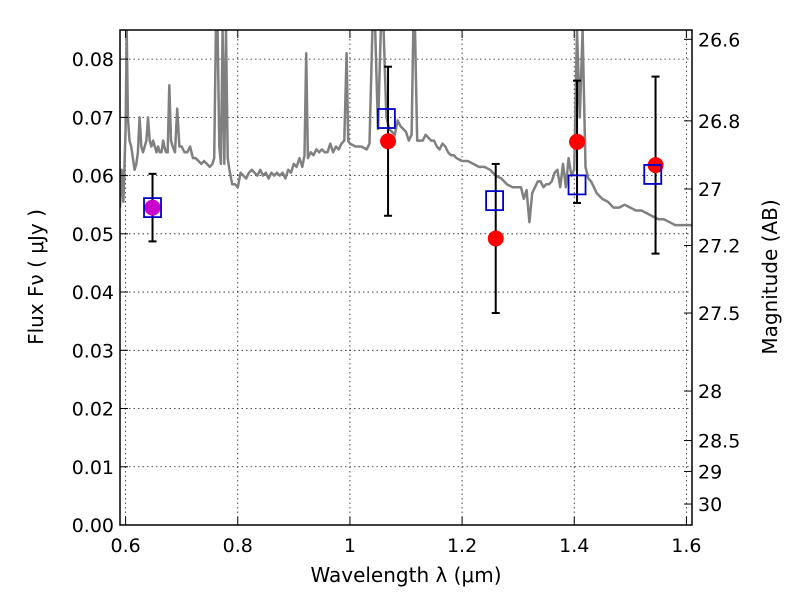 This screenshot has width=800, height=600. I want to click on y-tick-label: 0.01, so click(93, 468).